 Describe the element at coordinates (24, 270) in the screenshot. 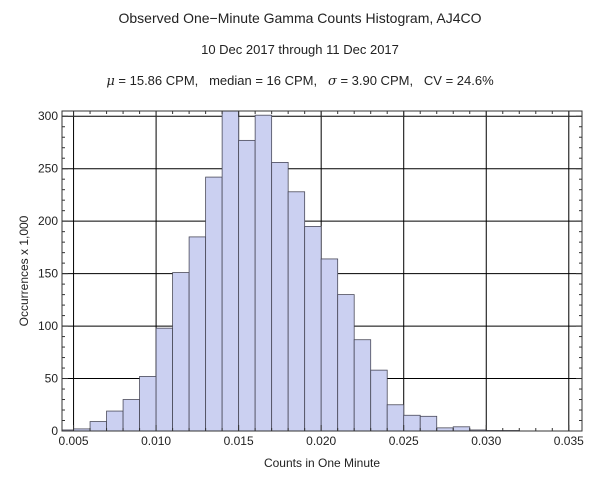

I see `y-axis-title: Occurrences x 1,000` at that location.